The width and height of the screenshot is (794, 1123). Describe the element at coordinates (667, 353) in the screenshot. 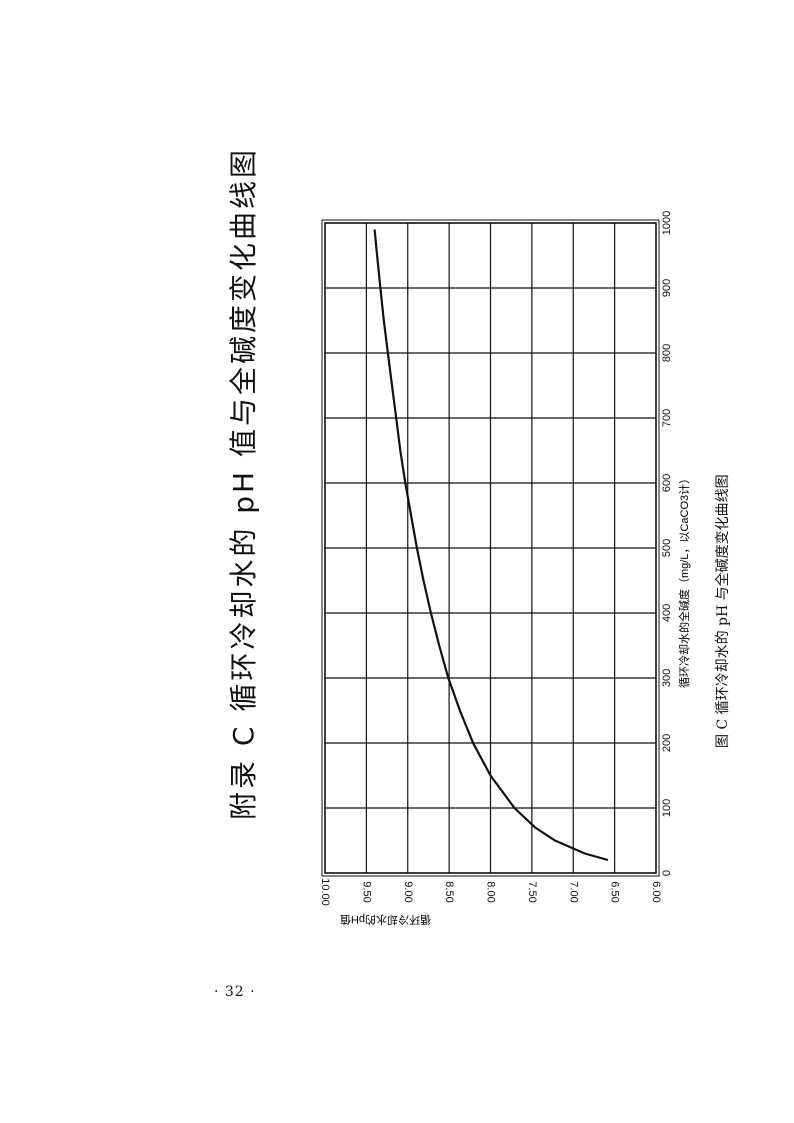

I see `x-tick-label: 800` at that location.